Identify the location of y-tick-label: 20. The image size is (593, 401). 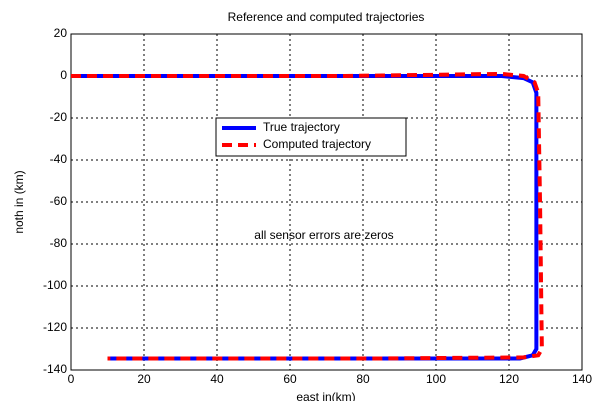
(61, 33).